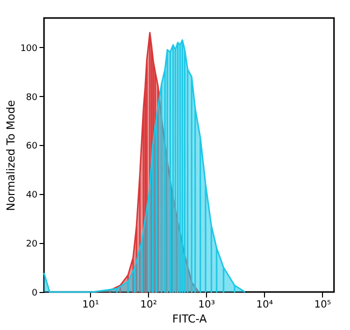  Describe the element at coordinates (32, 245) in the screenshot. I see `y-tick-label: 20` at that location.